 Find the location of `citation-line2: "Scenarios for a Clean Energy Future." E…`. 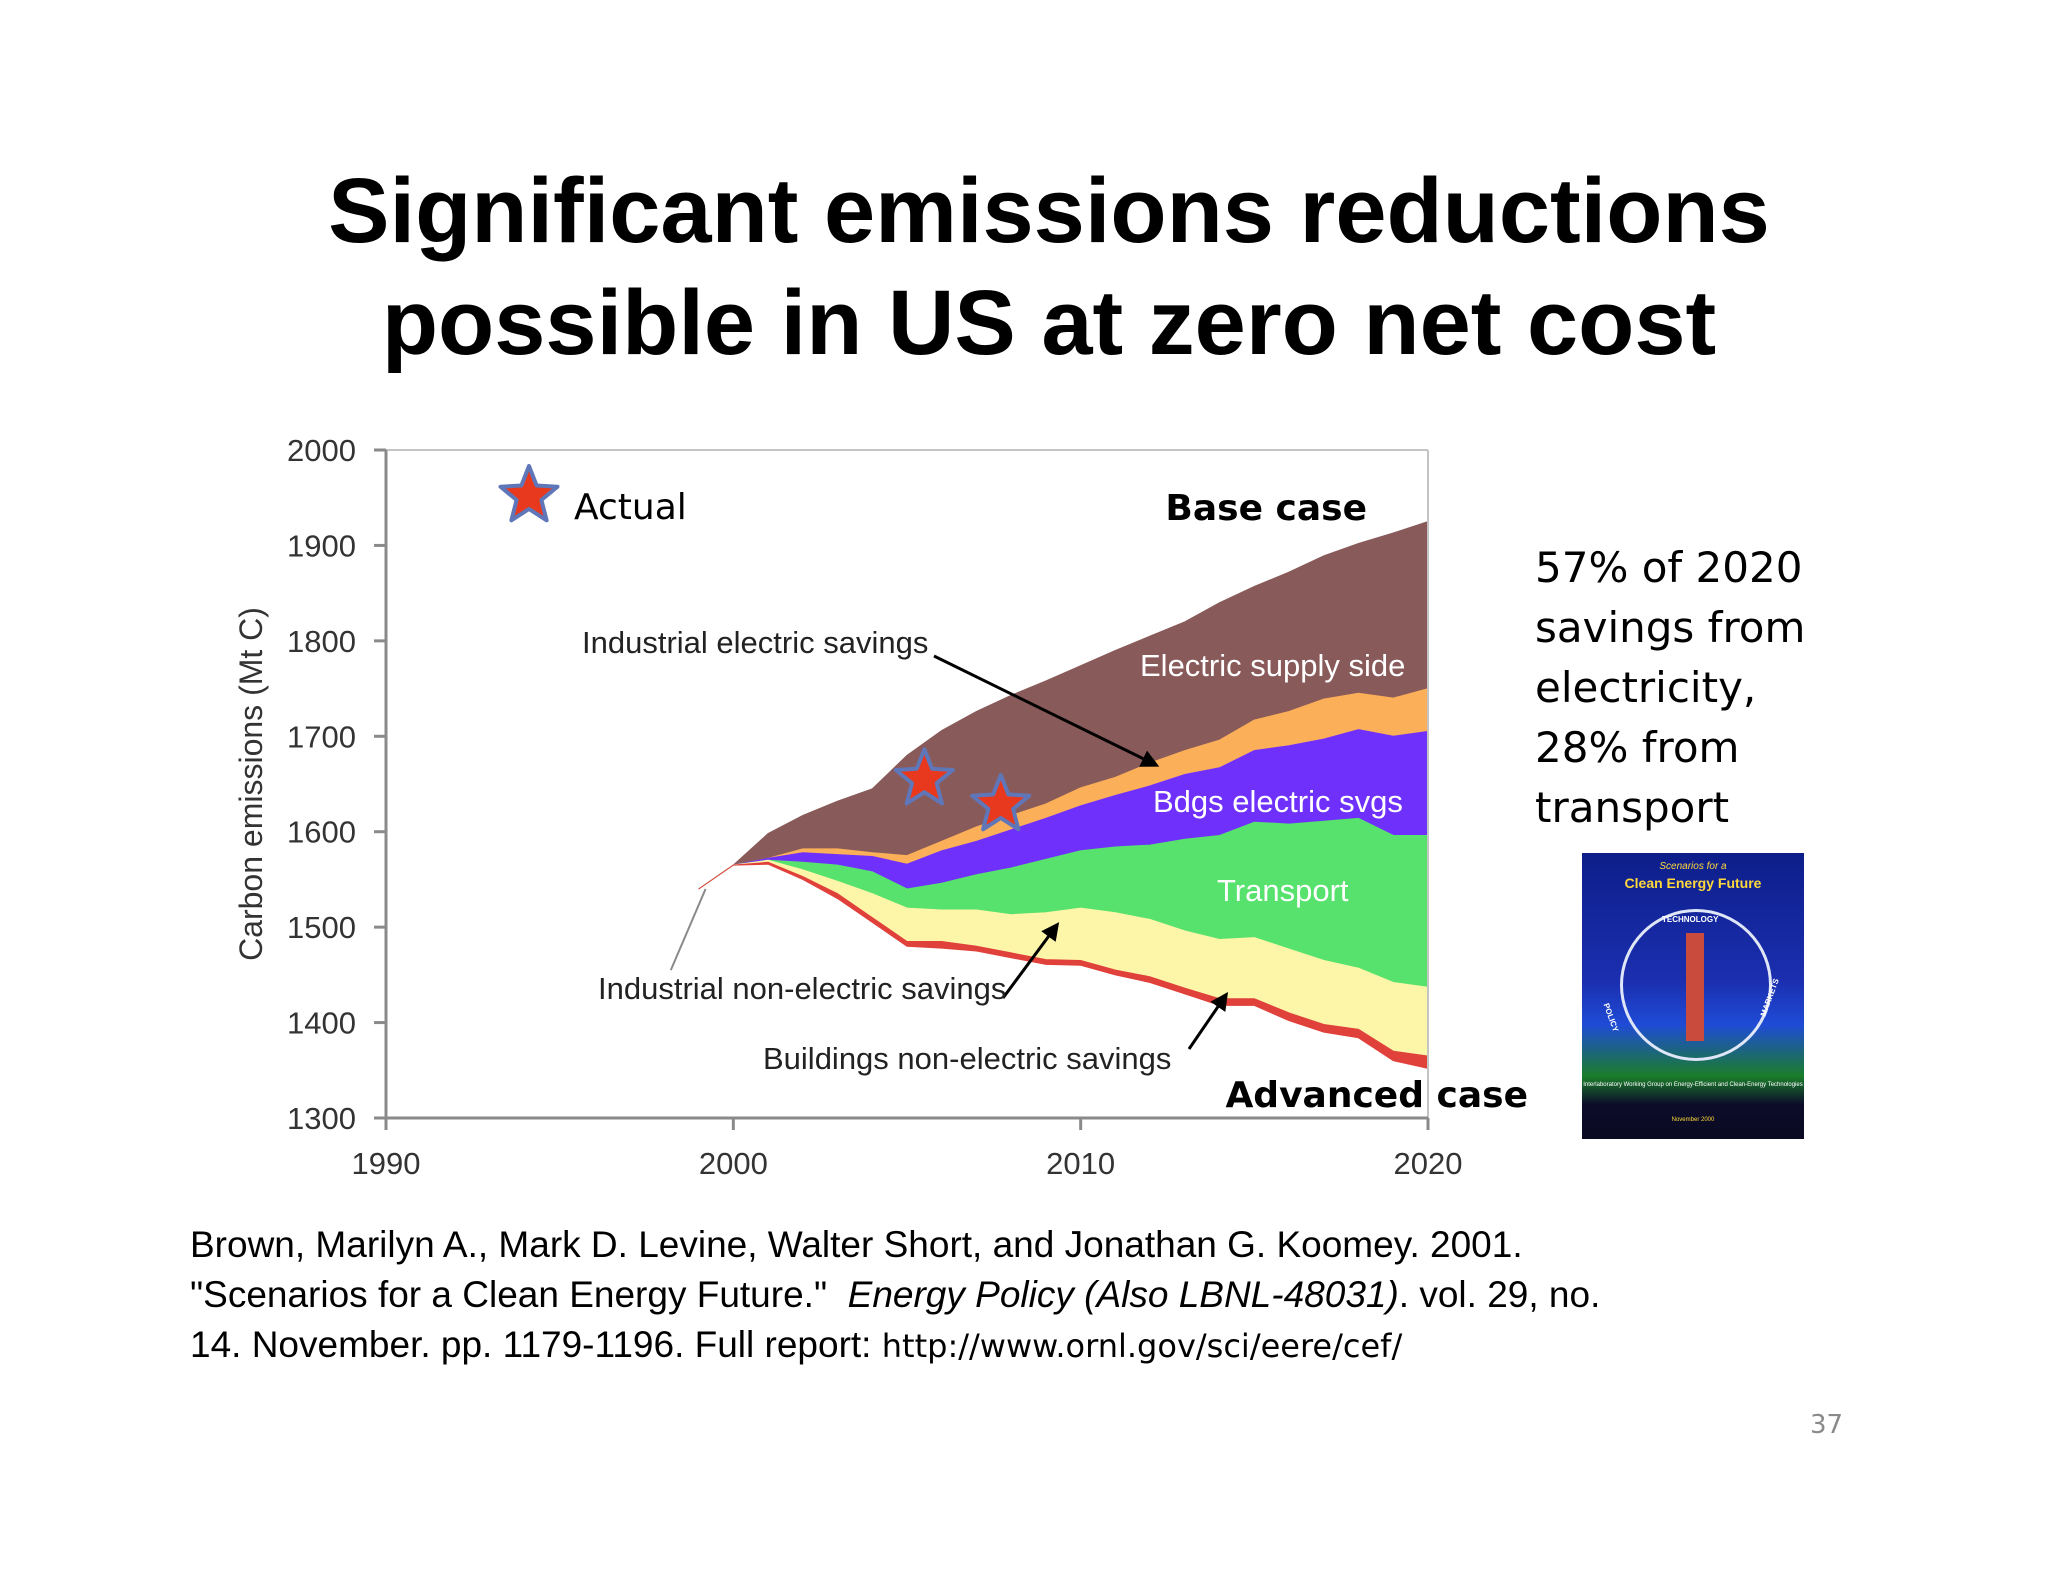

citation-line2: "Scenarios for a Clean Energy Future." E… is located at coordinates (895, 1295).